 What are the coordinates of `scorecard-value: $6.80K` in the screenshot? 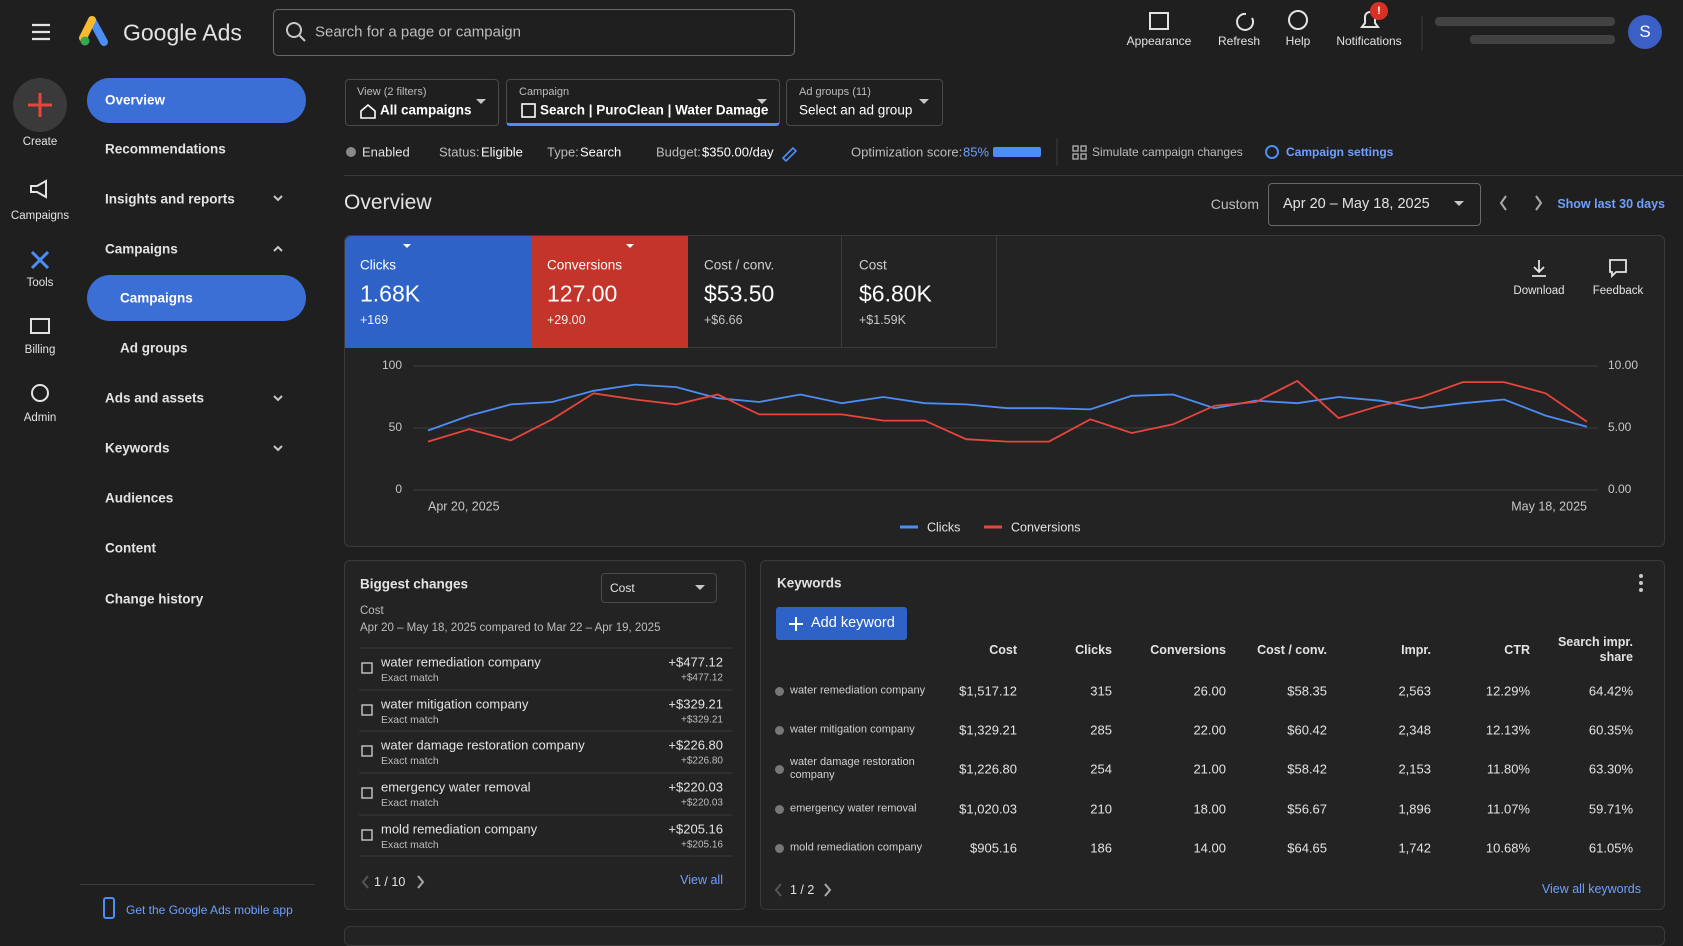 It's located at (895, 293).